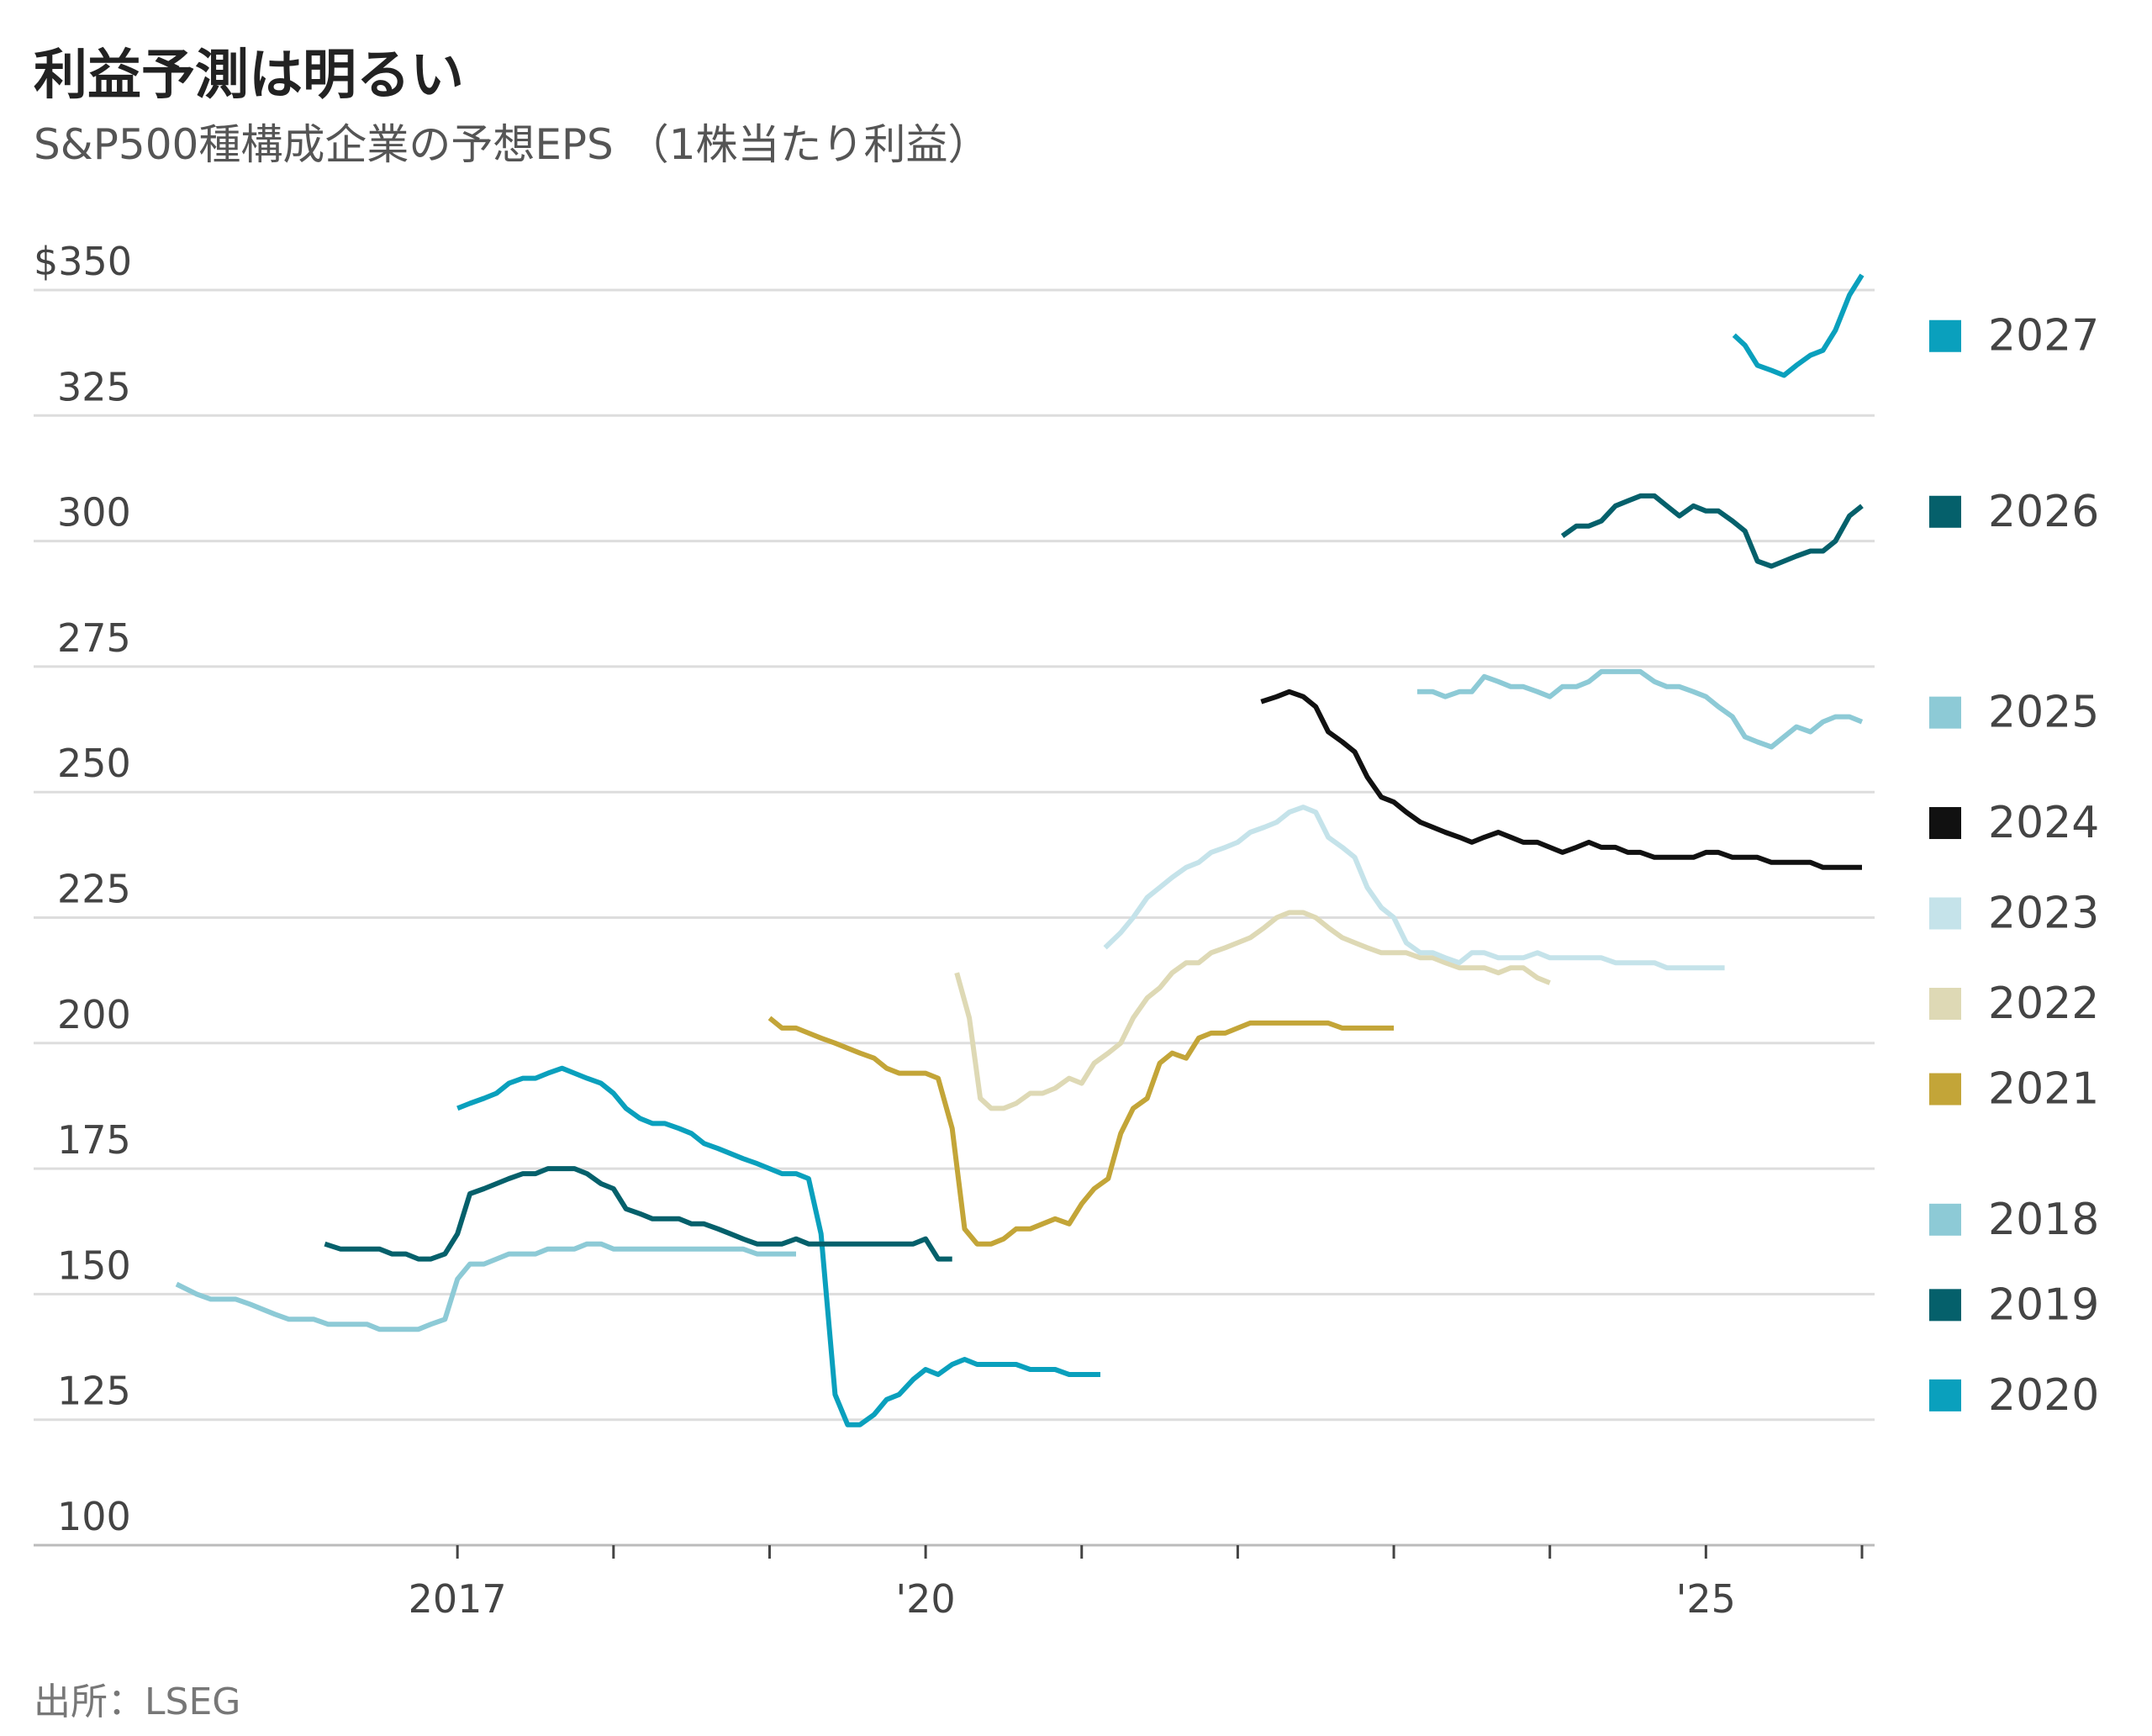 The width and height of the screenshot is (2152, 1736). What do you see at coordinates (94, 1516) in the screenshot?
I see `y-tick-label: 100` at bounding box center [94, 1516].